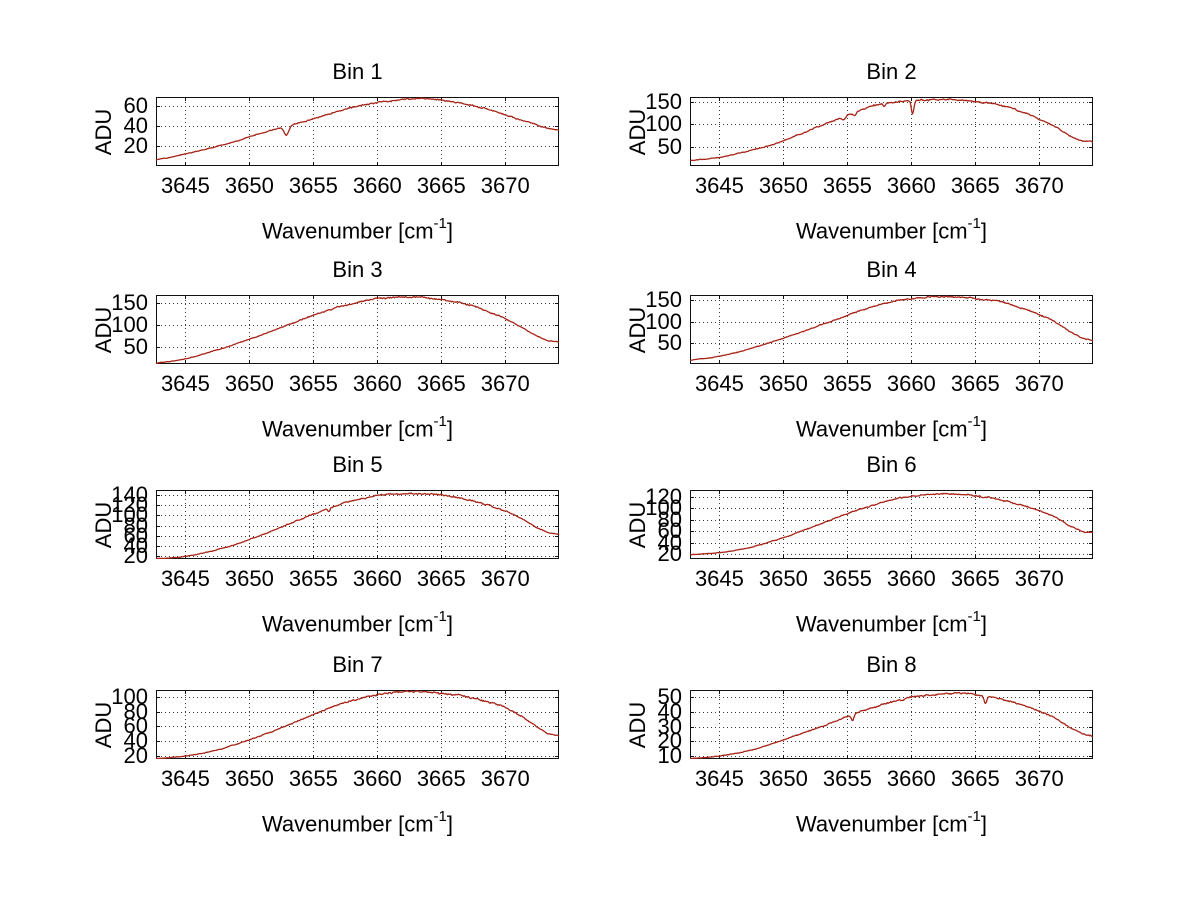 The height and width of the screenshot is (901, 1200). Describe the element at coordinates (669, 726) in the screenshot. I see `y-tick-label: 30` at that location.